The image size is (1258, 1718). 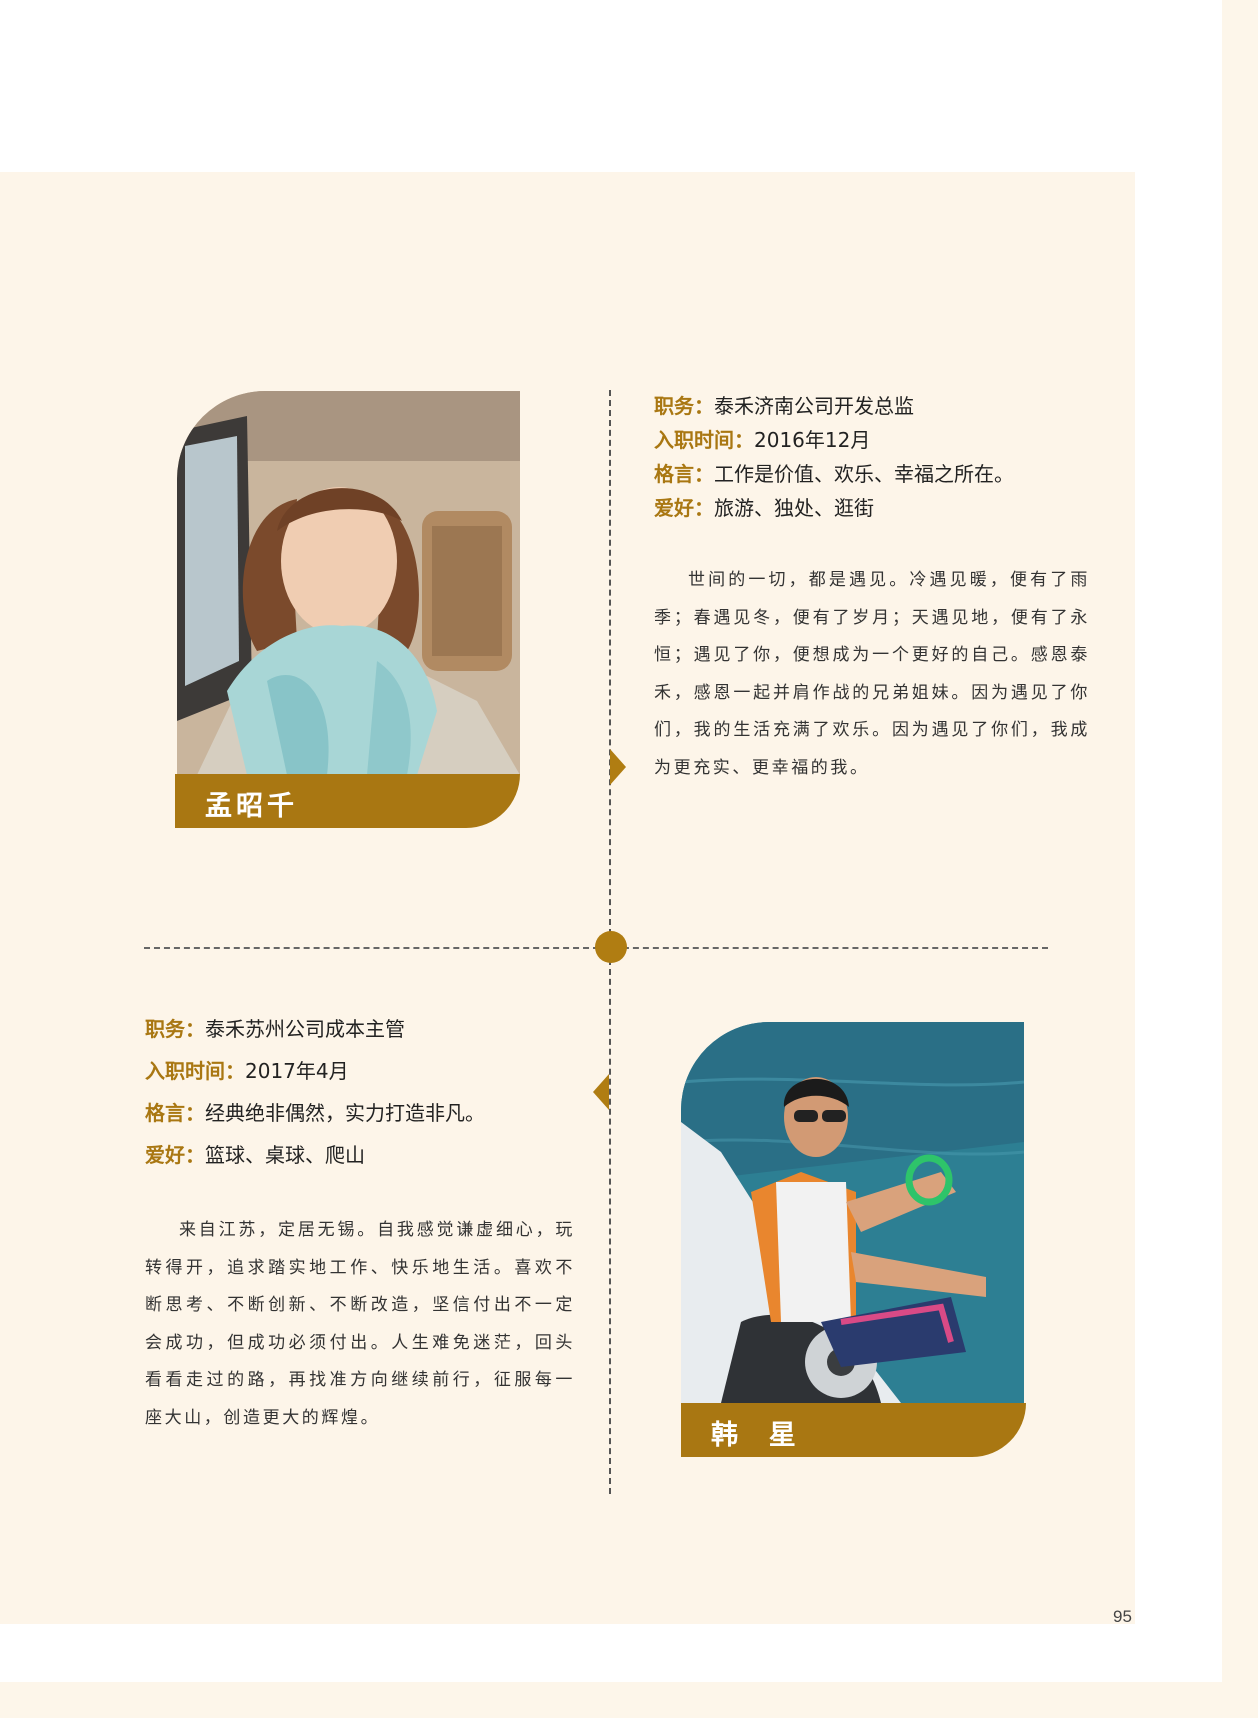 I want to click on field-value: 工作是价值、欢乐、幸福之所在。, so click(x=864, y=474).